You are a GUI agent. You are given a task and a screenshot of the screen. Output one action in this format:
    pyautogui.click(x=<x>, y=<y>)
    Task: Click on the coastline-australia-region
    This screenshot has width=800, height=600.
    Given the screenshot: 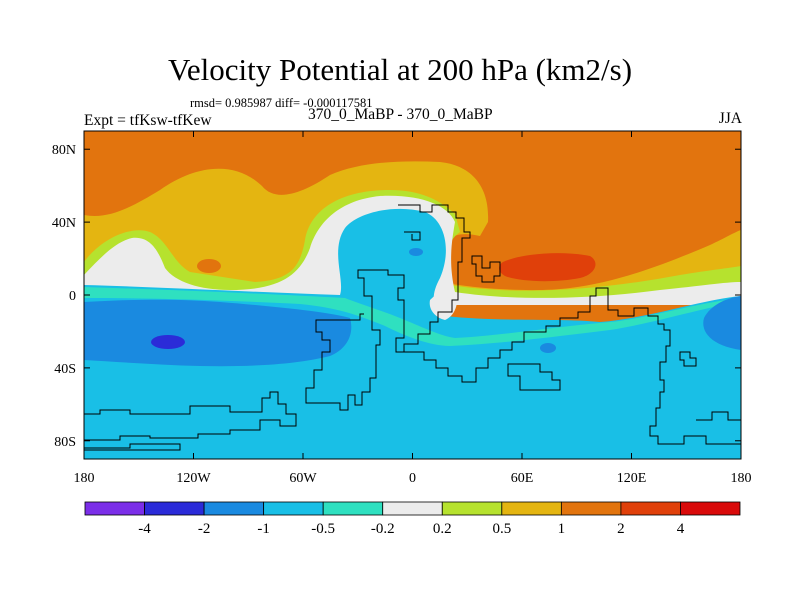 What is the action you would take?
    pyautogui.click(x=688, y=359)
    